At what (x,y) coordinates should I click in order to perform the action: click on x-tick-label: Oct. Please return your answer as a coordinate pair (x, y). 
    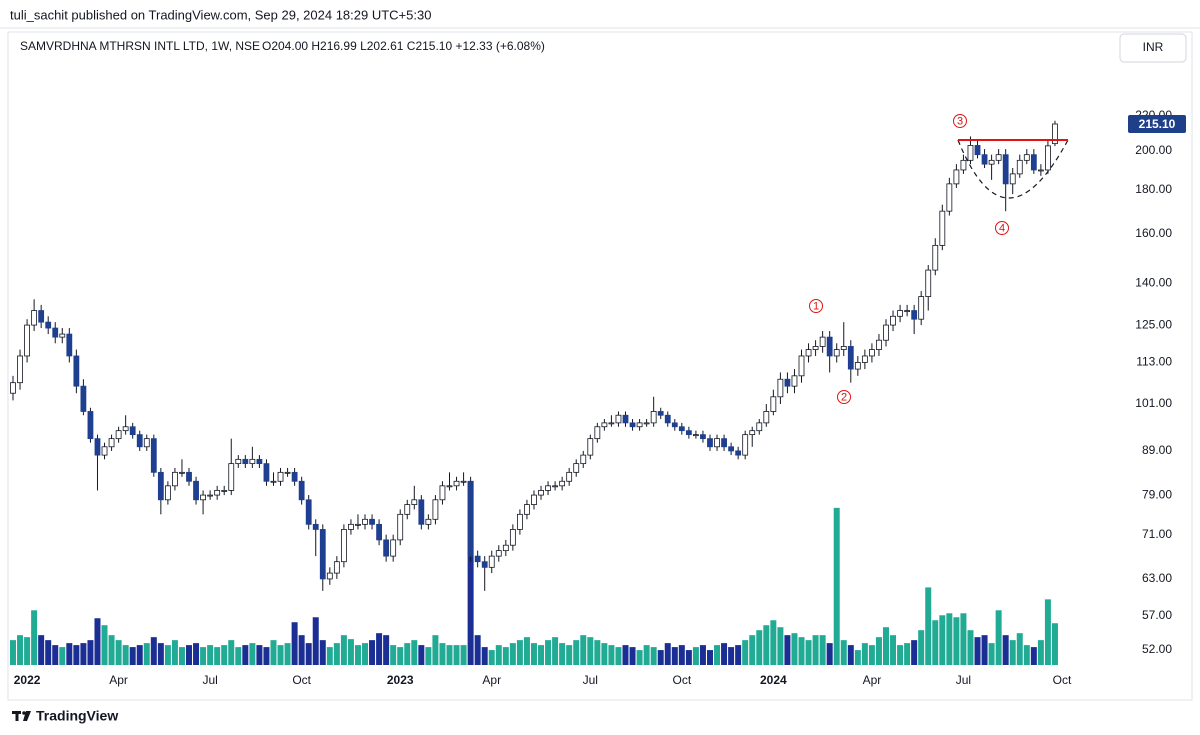
    Looking at the image, I should click on (681, 680).